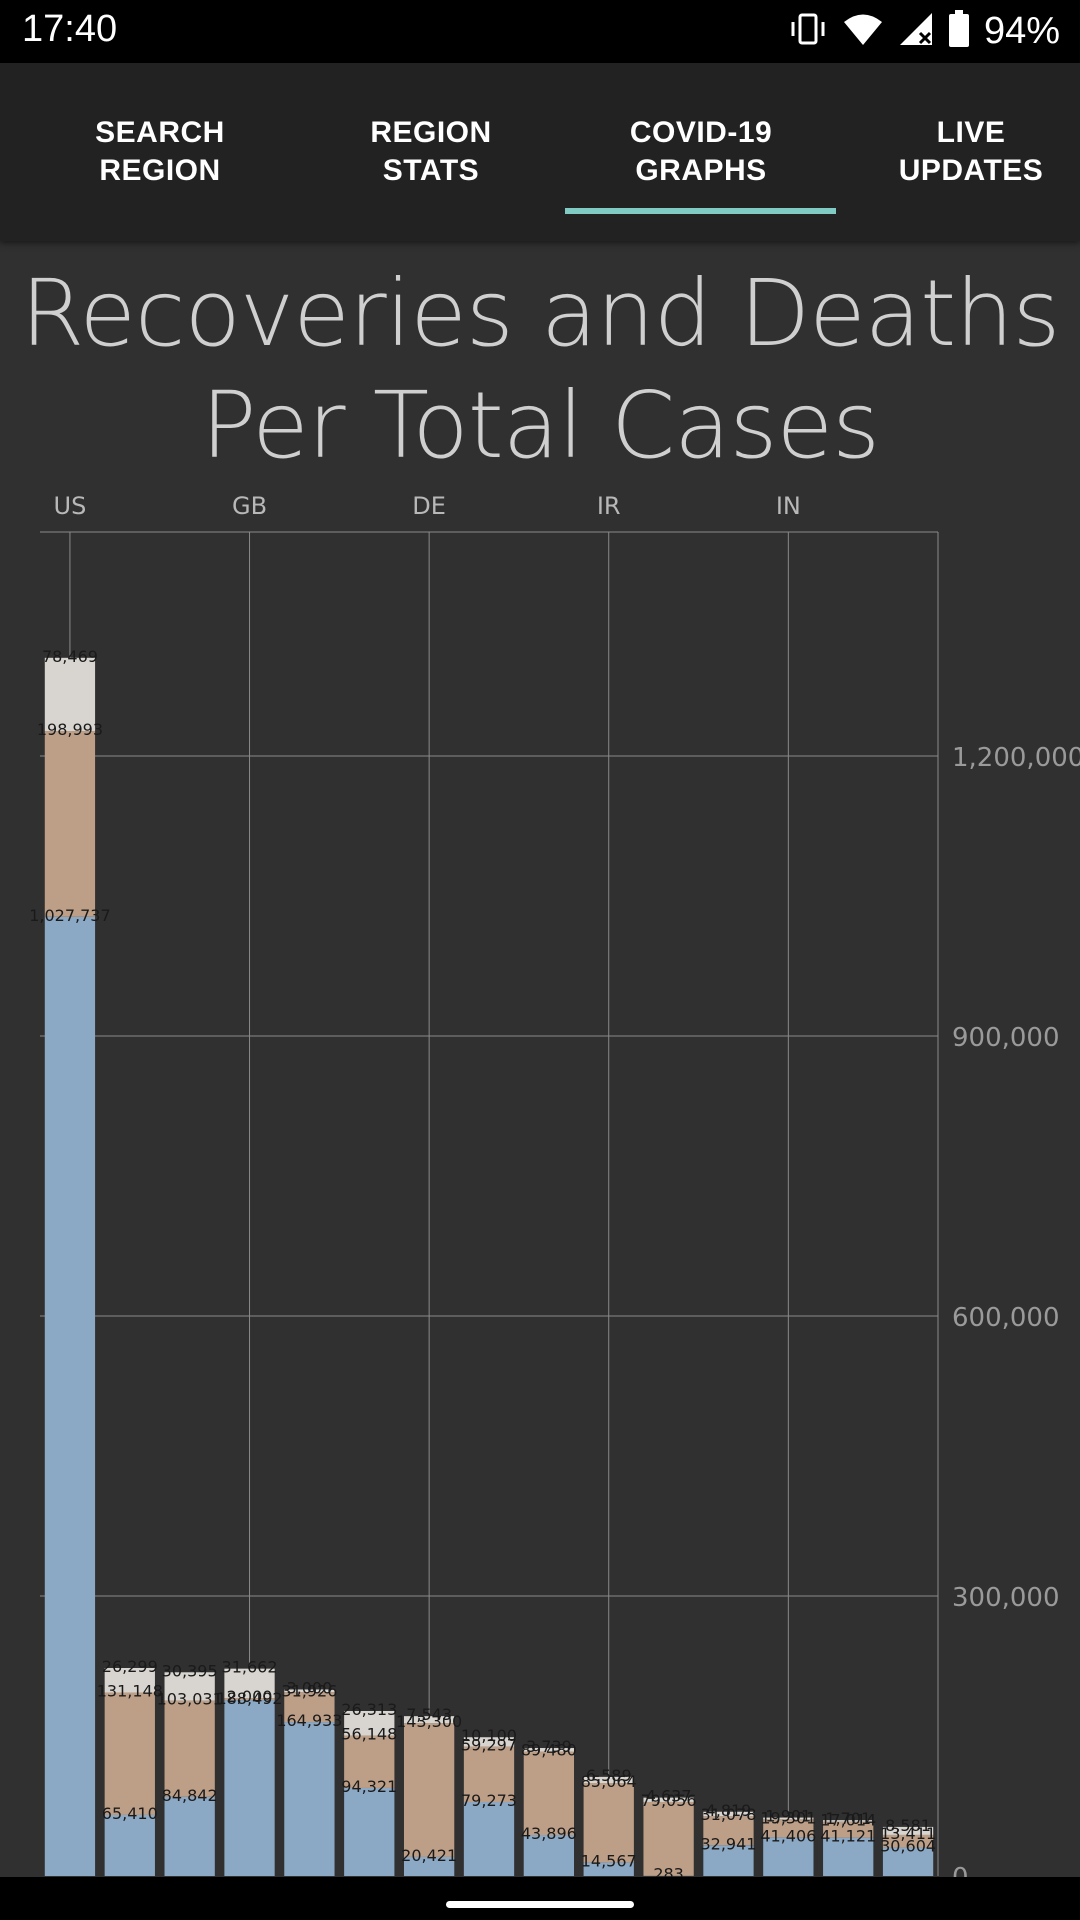 Image resolution: width=1080 pixels, height=1920 pixels. What do you see at coordinates (540, 1898) in the screenshot?
I see `navigation-bar` at bounding box center [540, 1898].